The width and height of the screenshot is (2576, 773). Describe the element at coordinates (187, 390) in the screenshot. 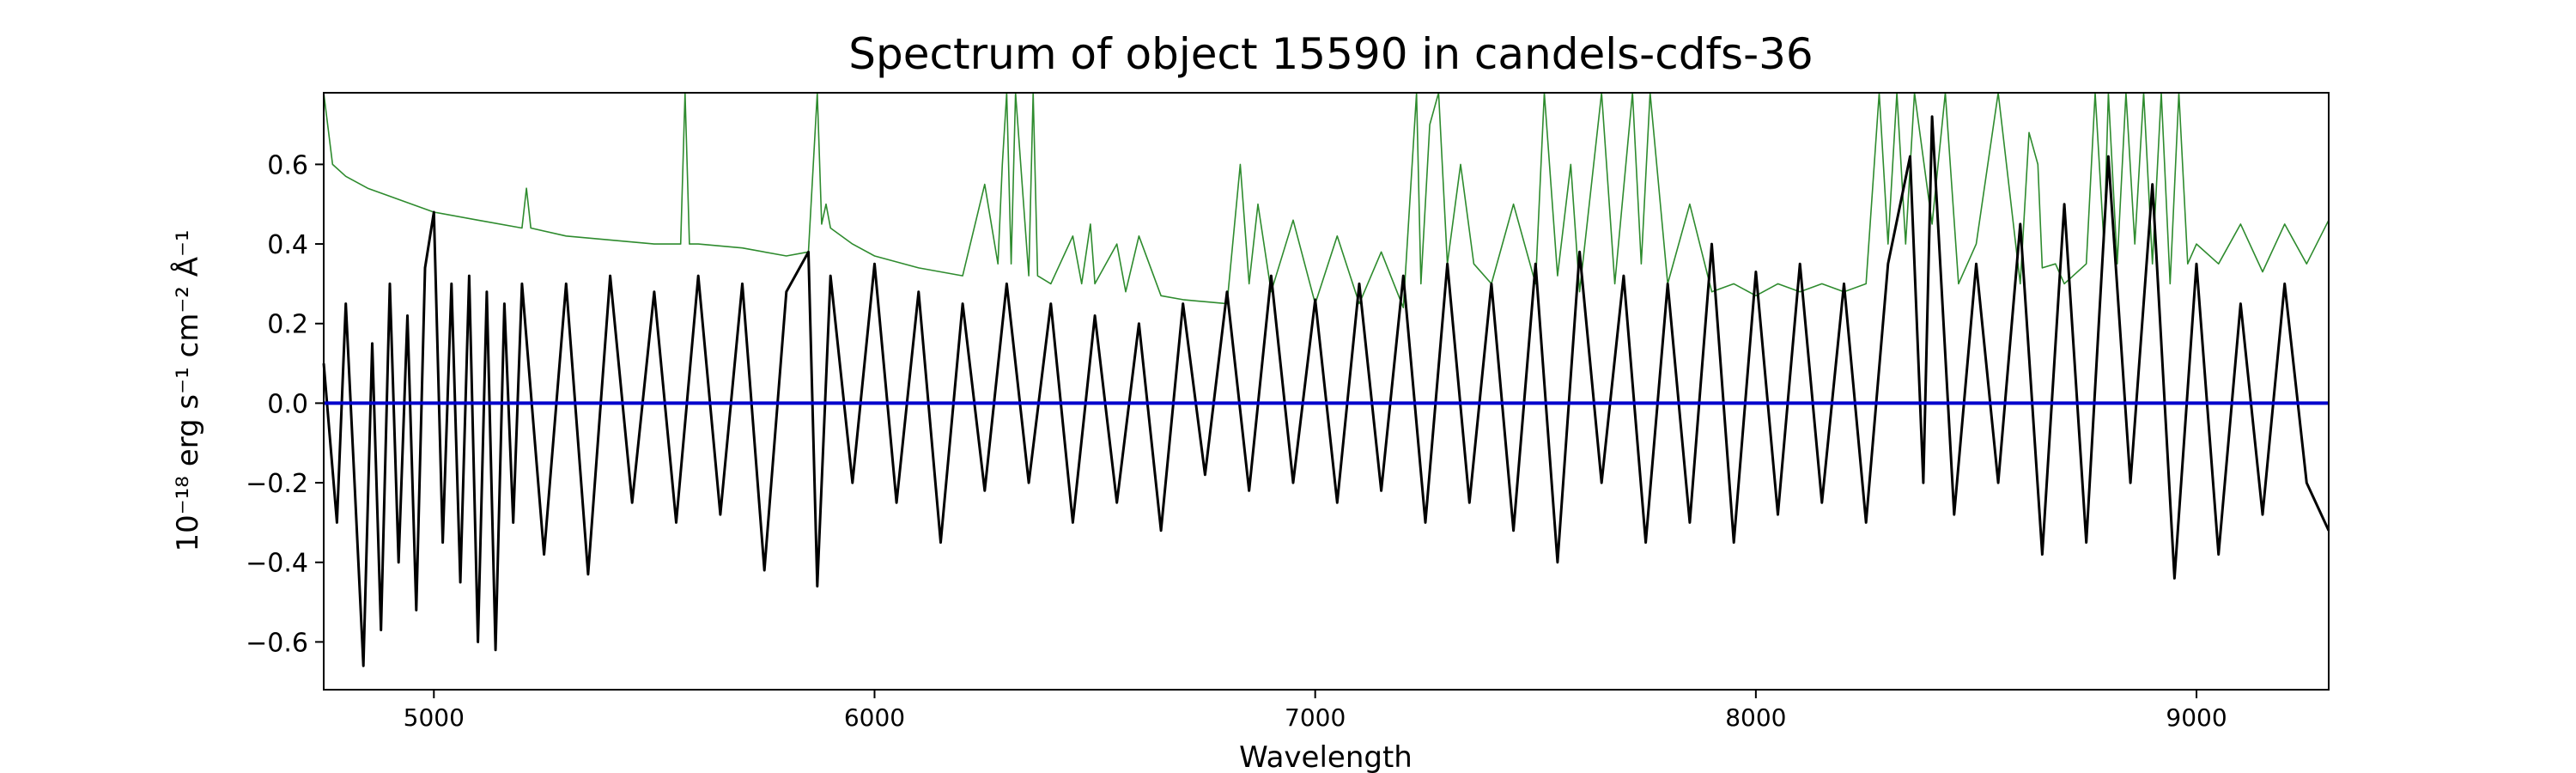

I see `y-axis-label: 10⁻¹⁸ erg s⁻¹ cm⁻² Å⁻¹` at that location.